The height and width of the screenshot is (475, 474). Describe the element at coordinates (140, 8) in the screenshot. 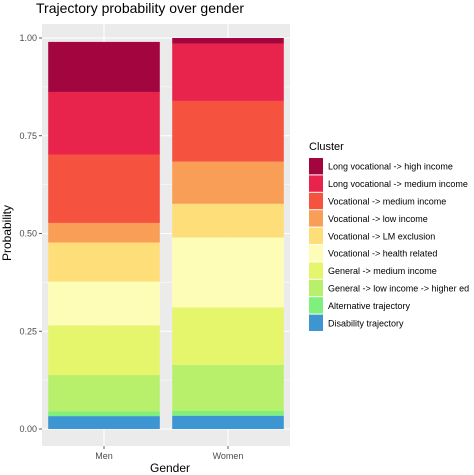

I see `chart-title: Trajectory probability over gender` at that location.